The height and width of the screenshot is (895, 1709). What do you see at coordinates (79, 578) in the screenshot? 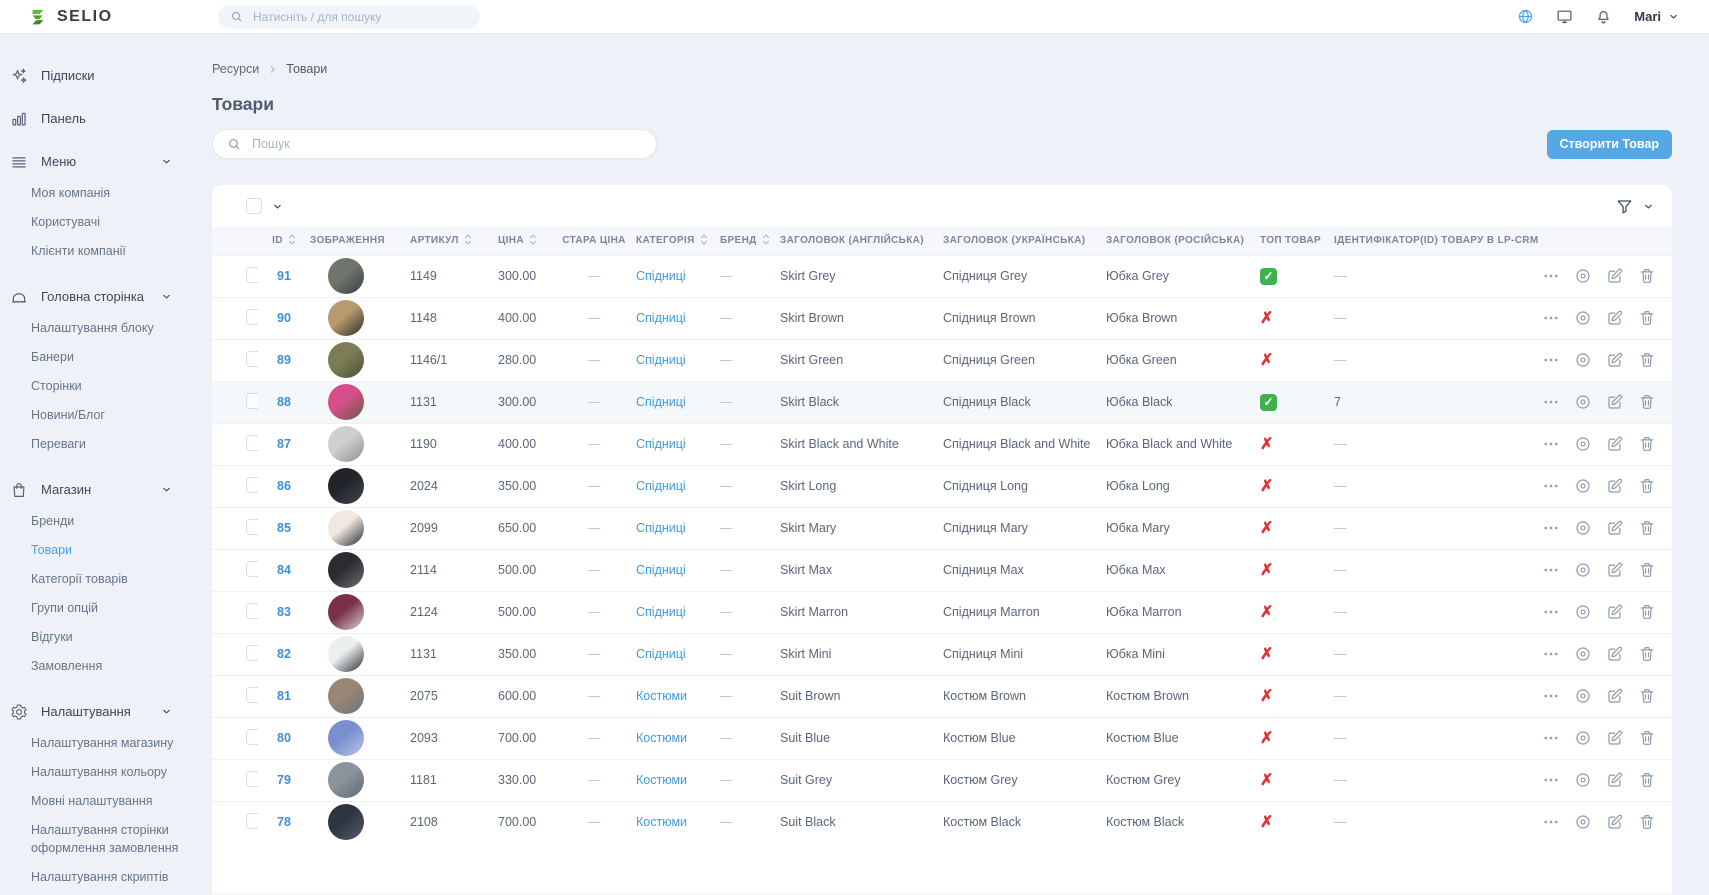
I see `sidebar-item: Категорії товарів` at bounding box center [79, 578].